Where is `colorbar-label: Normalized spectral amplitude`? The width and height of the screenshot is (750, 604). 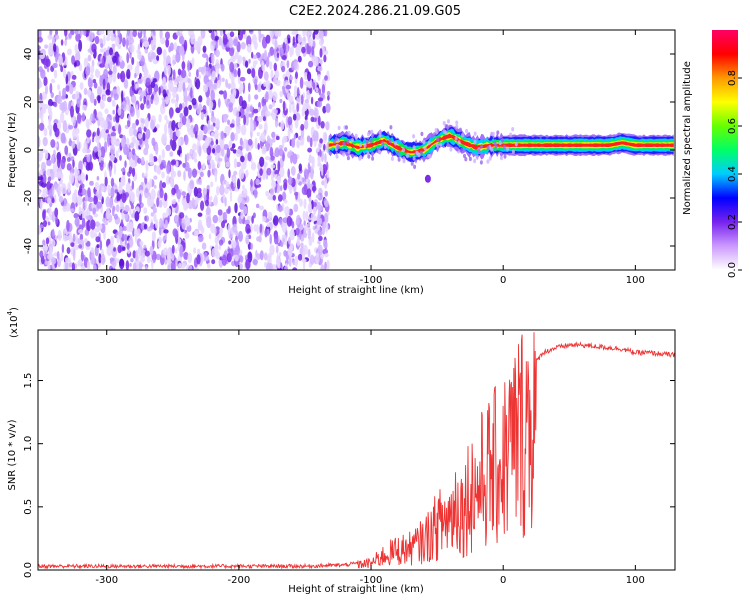
colorbar-label: Normalized spectral amplitude is located at coordinates (687, 138).